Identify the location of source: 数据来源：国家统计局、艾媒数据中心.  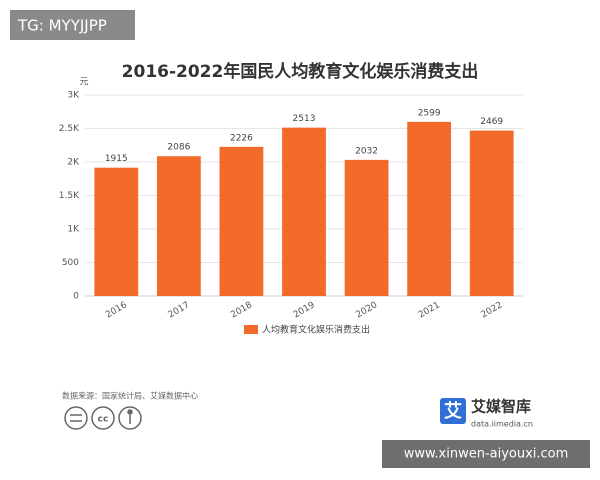
(130, 396).